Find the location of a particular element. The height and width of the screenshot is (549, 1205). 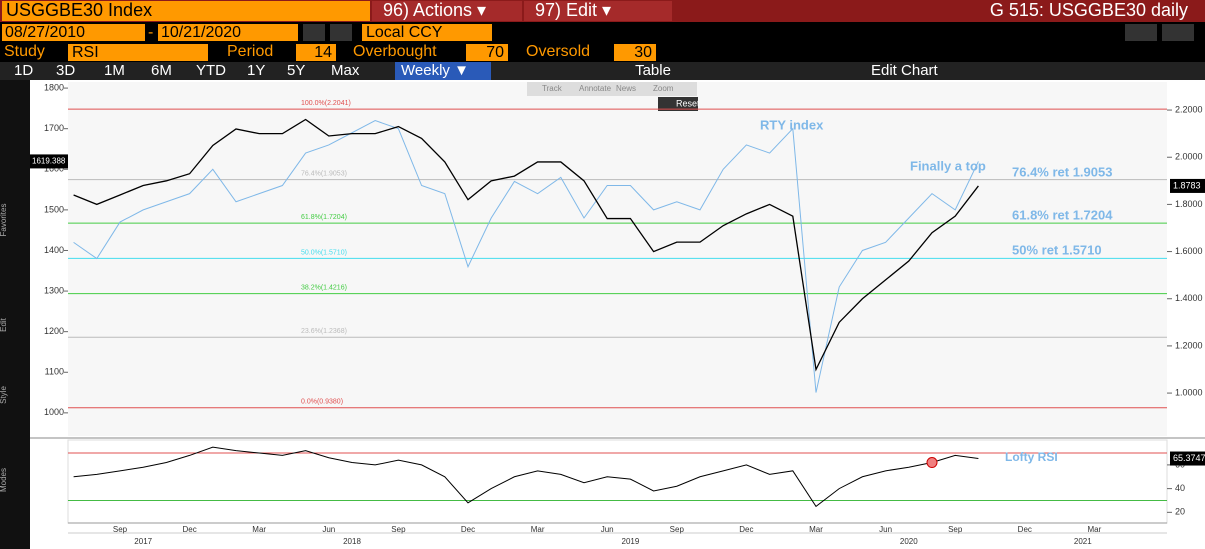

y-tick-label: 1300 is located at coordinates (54, 290).